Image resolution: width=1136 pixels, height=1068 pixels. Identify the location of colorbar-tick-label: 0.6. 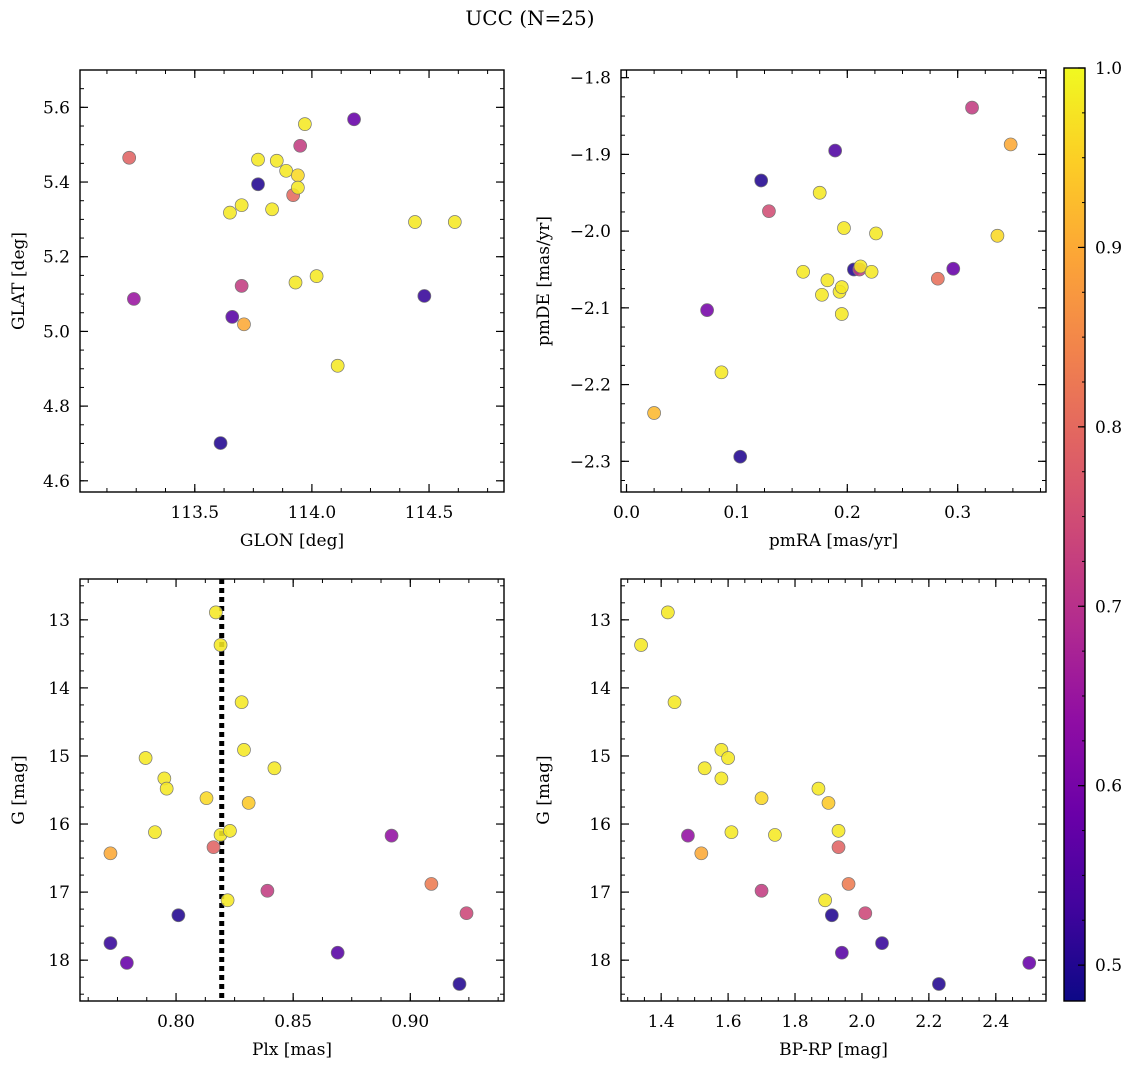
(1108, 787).